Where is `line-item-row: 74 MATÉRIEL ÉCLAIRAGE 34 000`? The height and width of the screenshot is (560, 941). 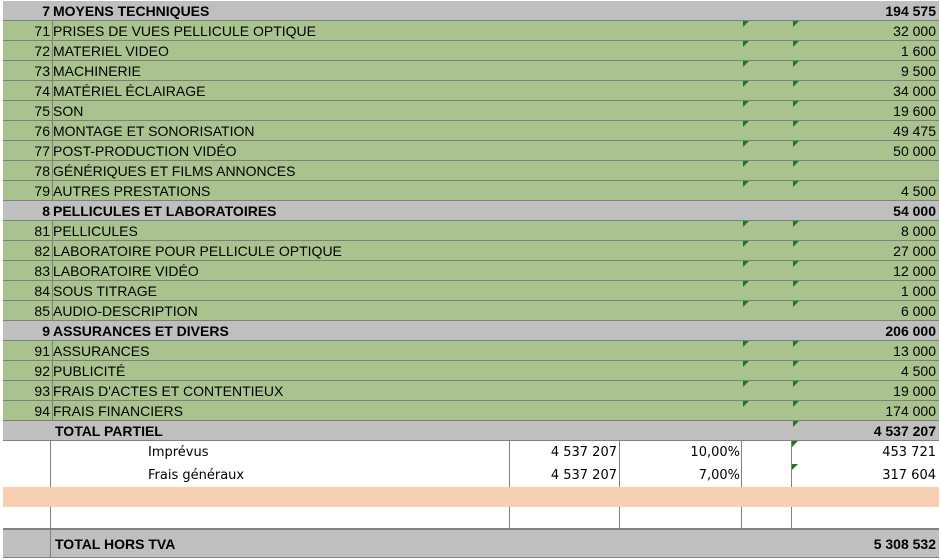 line-item-row: 74 MATÉRIEL ÉCLAIRAGE 34 000 is located at coordinates (471, 91).